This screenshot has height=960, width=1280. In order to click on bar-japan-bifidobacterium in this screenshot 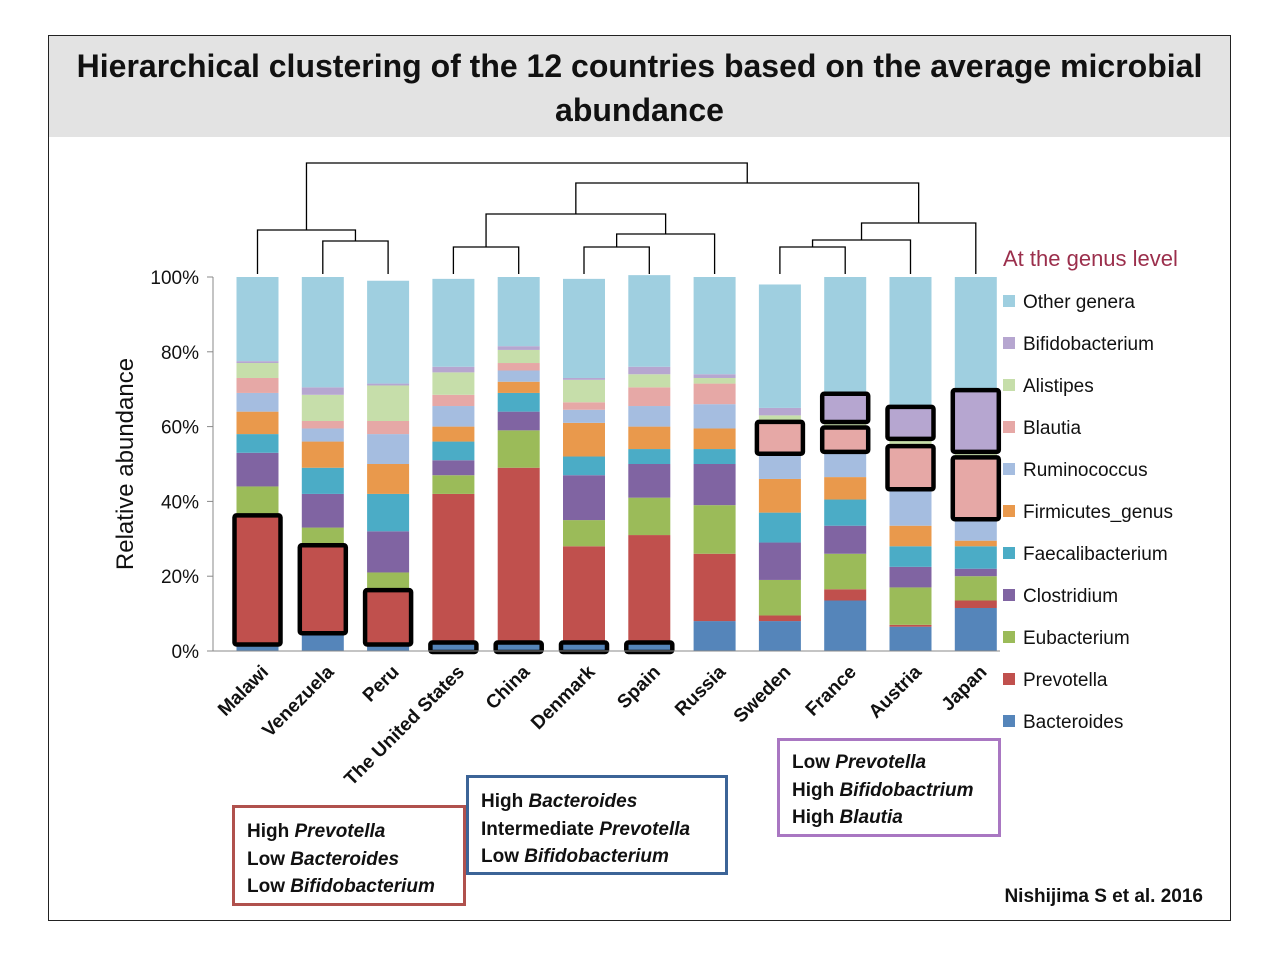, I will do `click(975, 421)`.